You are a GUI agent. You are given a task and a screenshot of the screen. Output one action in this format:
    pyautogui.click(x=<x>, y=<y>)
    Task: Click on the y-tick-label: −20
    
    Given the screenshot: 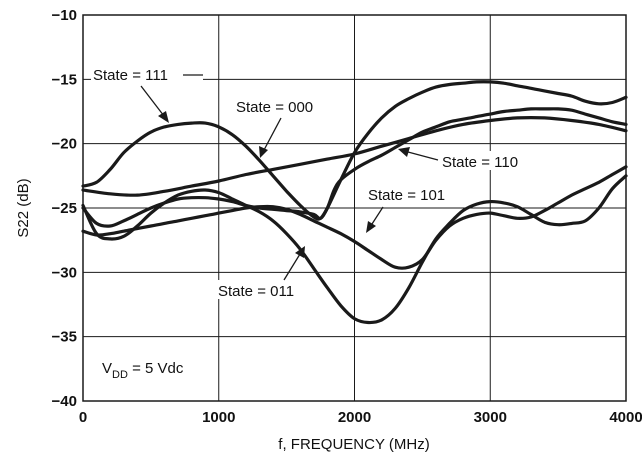 What is the action you would take?
    pyautogui.click(x=64, y=144)
    